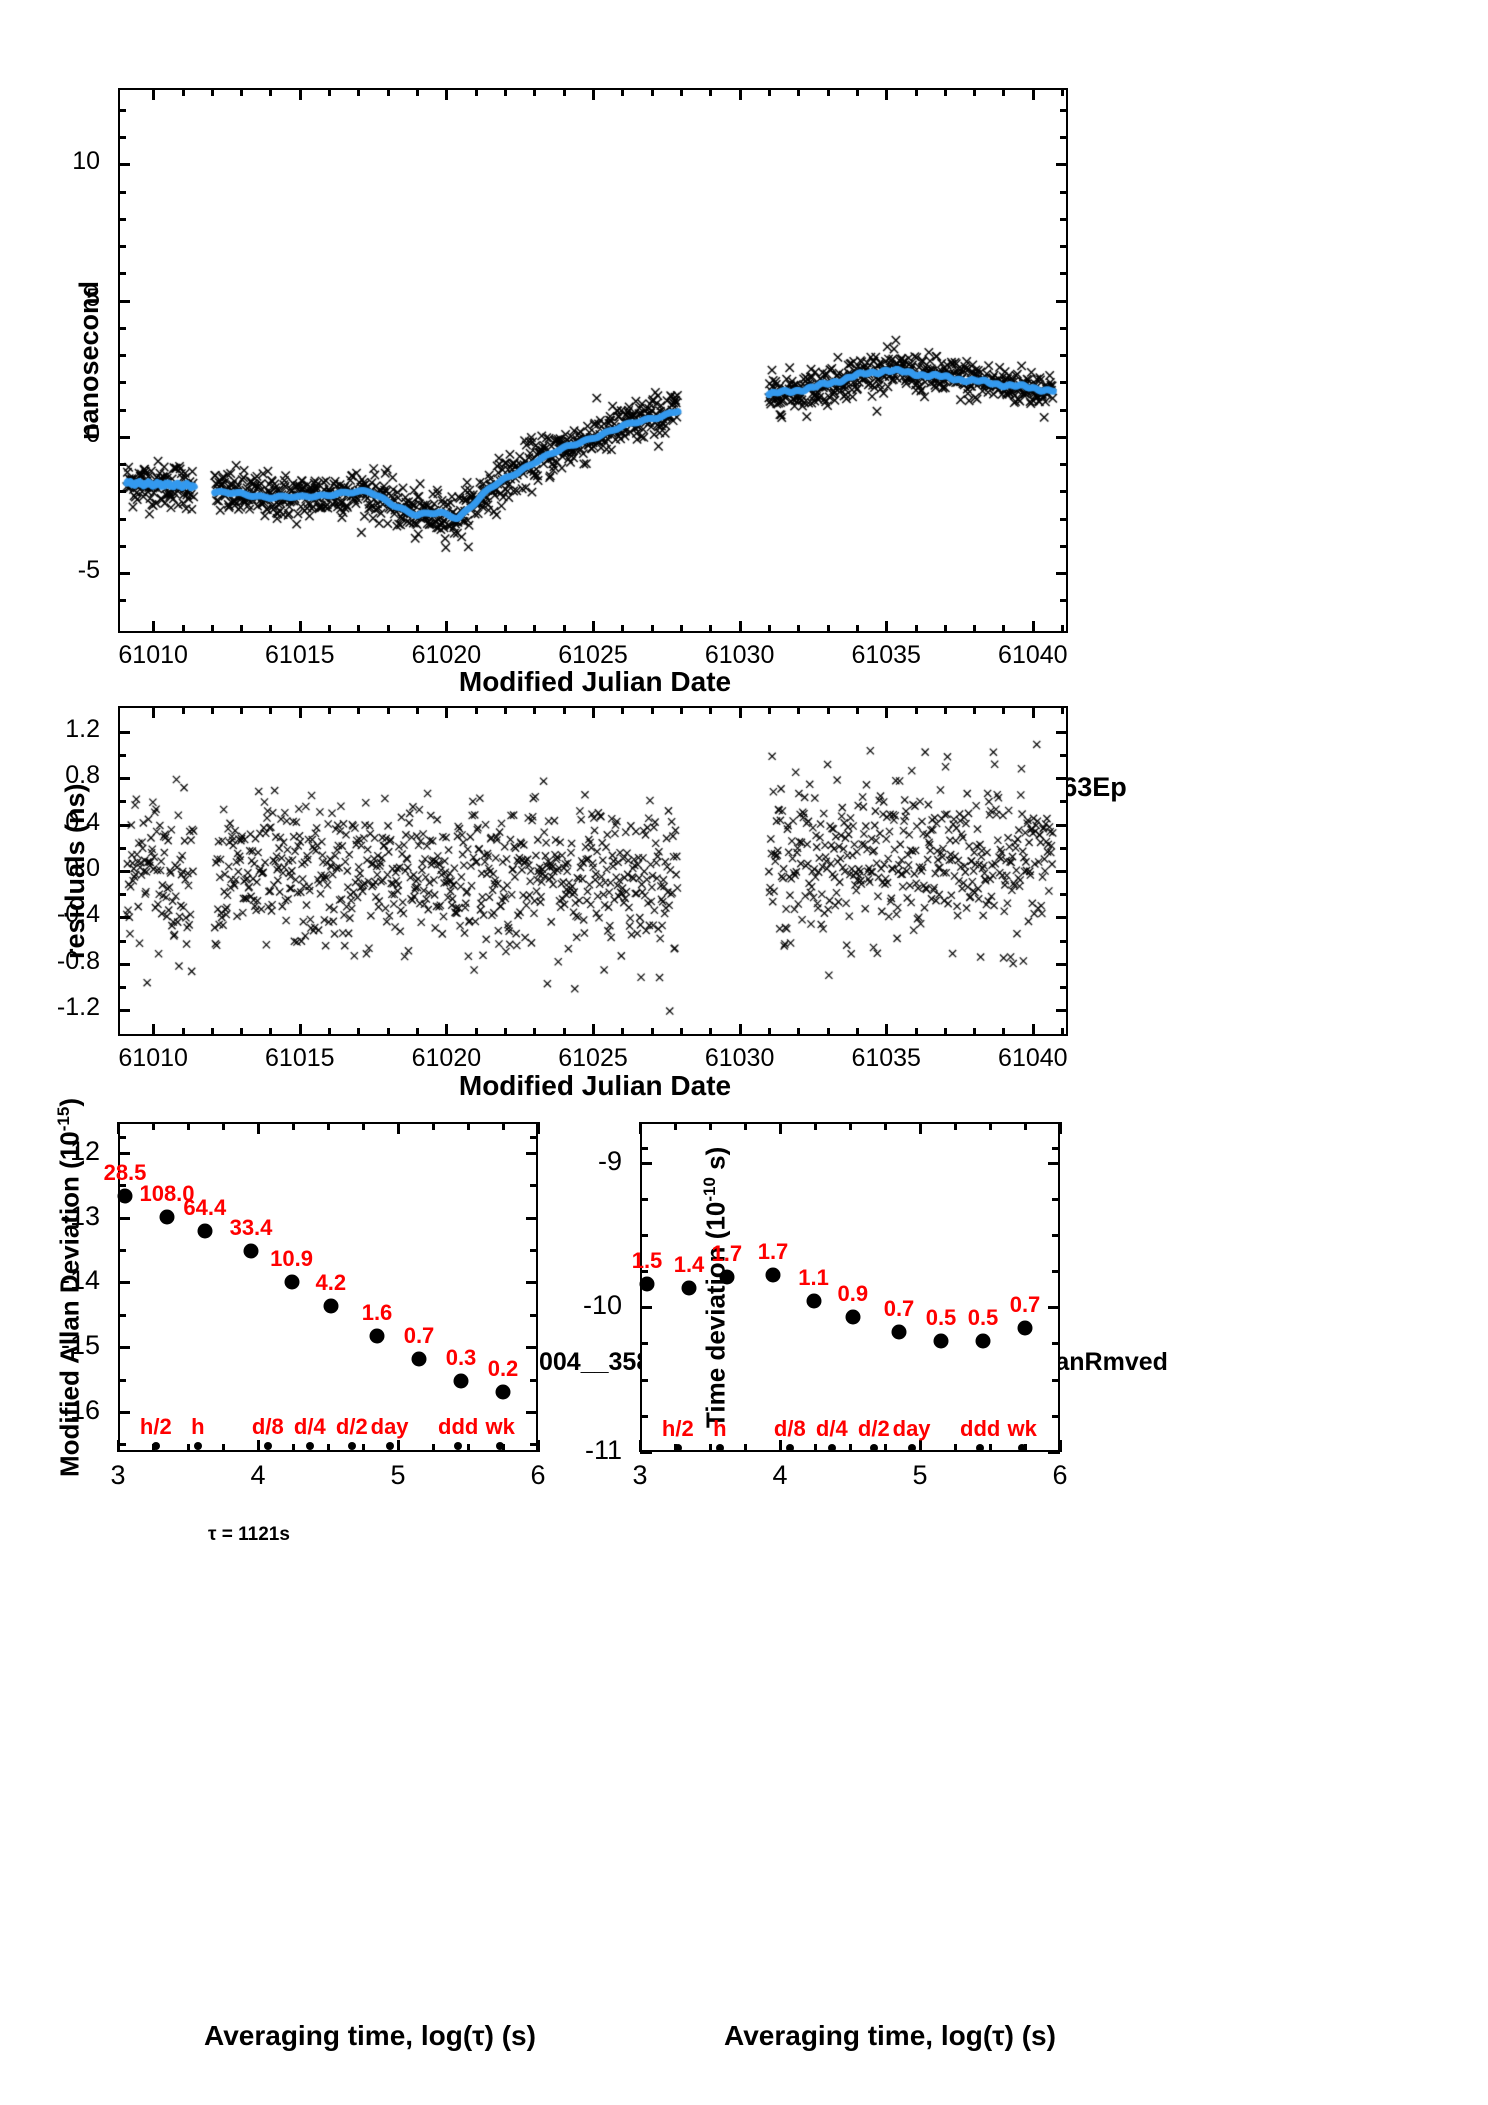  What do you see at coordinates (709, 1189) in the screenshot?
I see `panel4-y-axis-exponent: -10` at bounding box center [709, 1189].